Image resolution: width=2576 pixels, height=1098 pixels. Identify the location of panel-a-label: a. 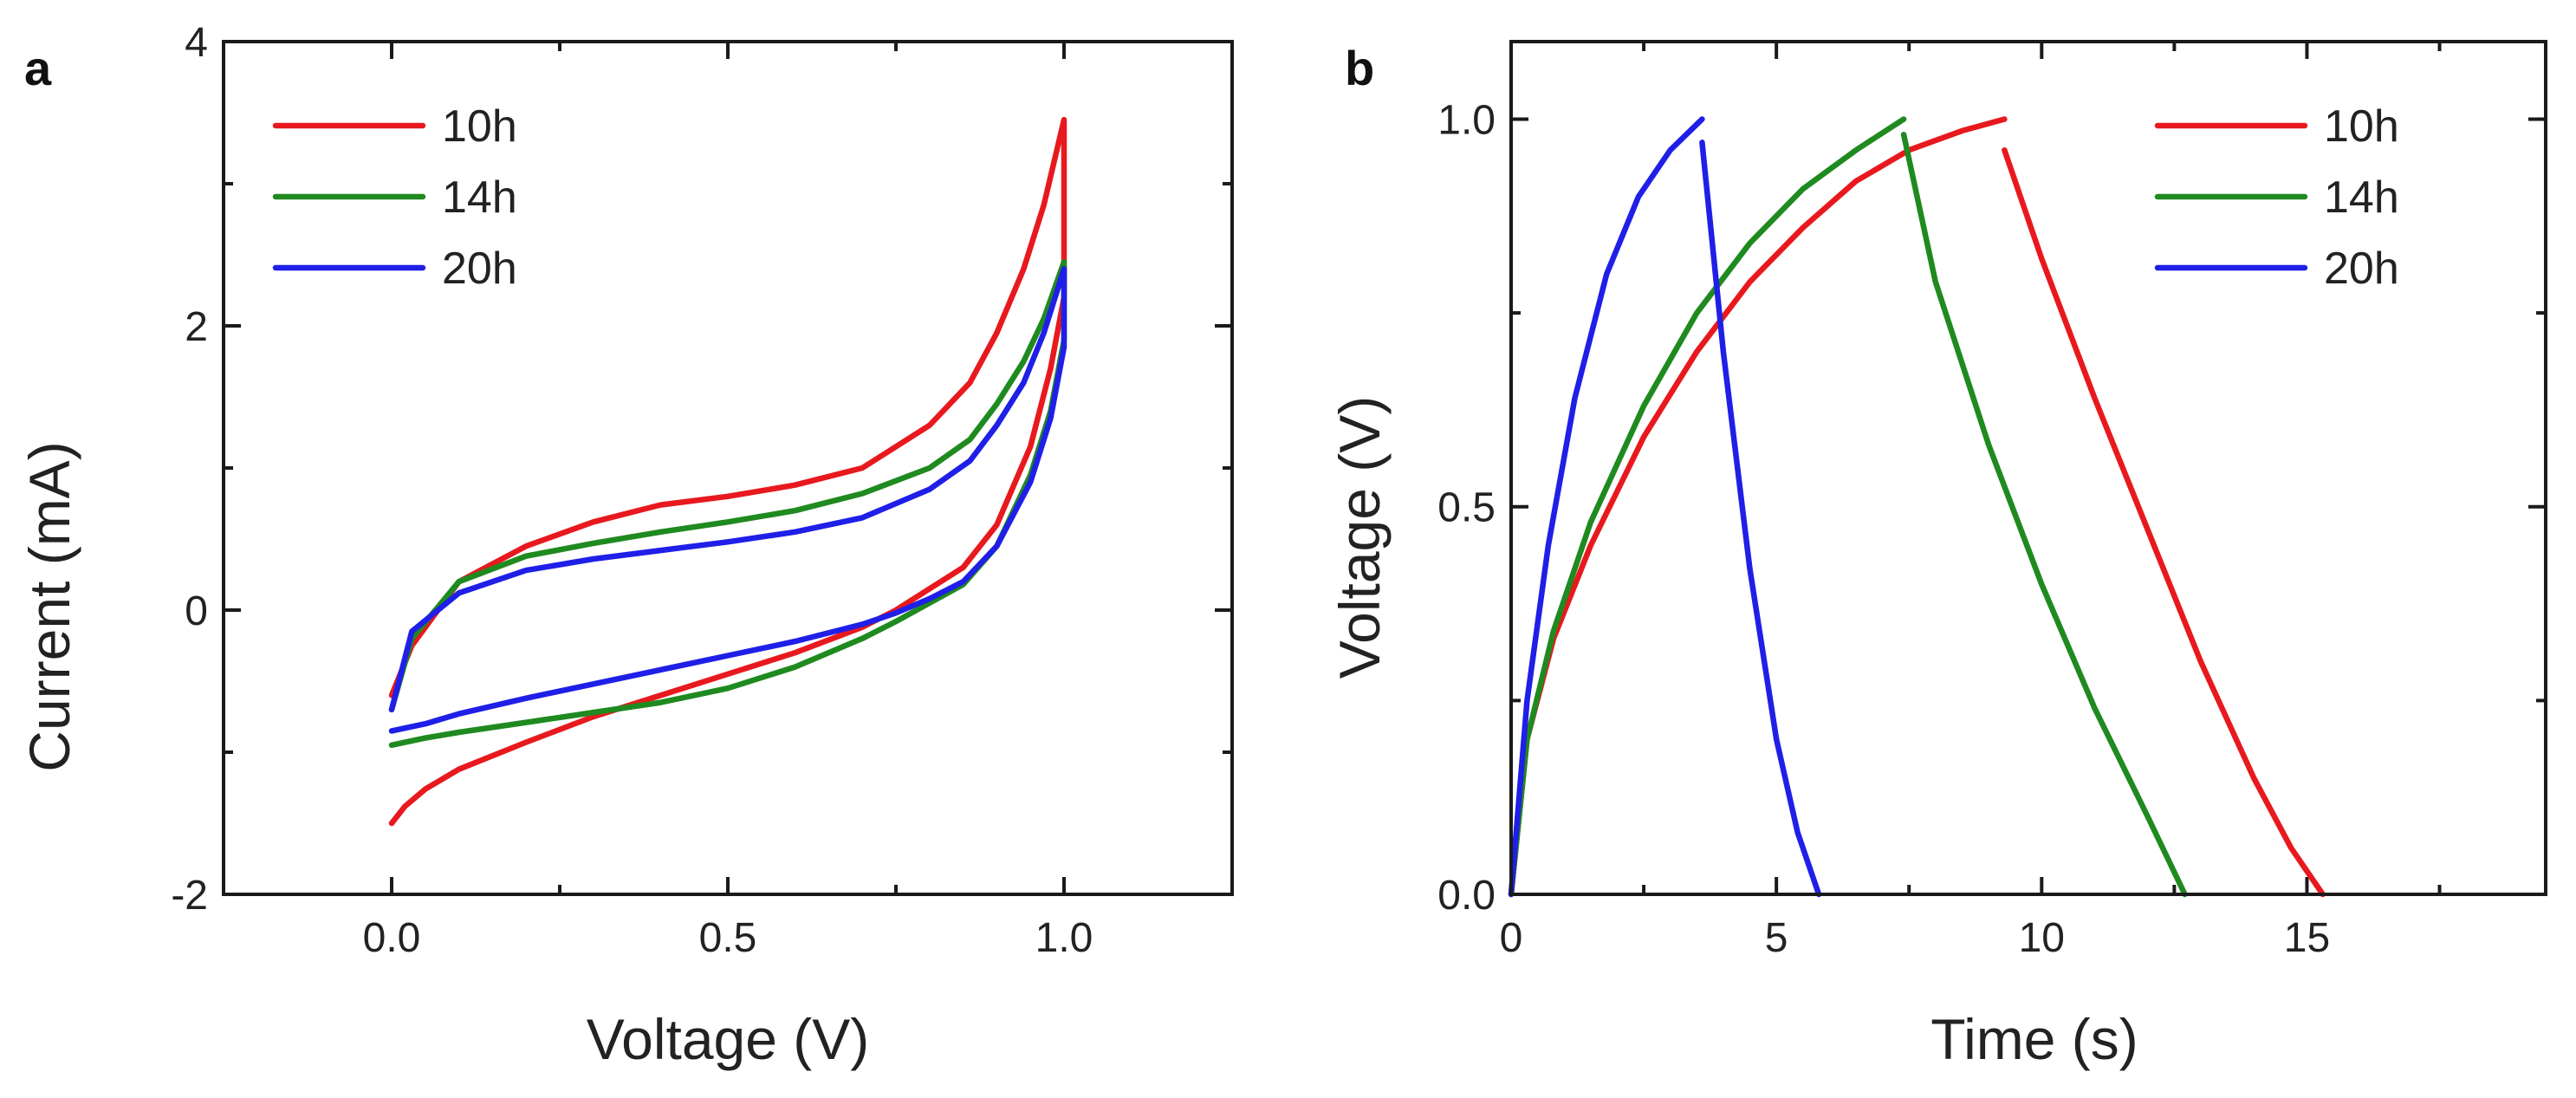
(38, 68).